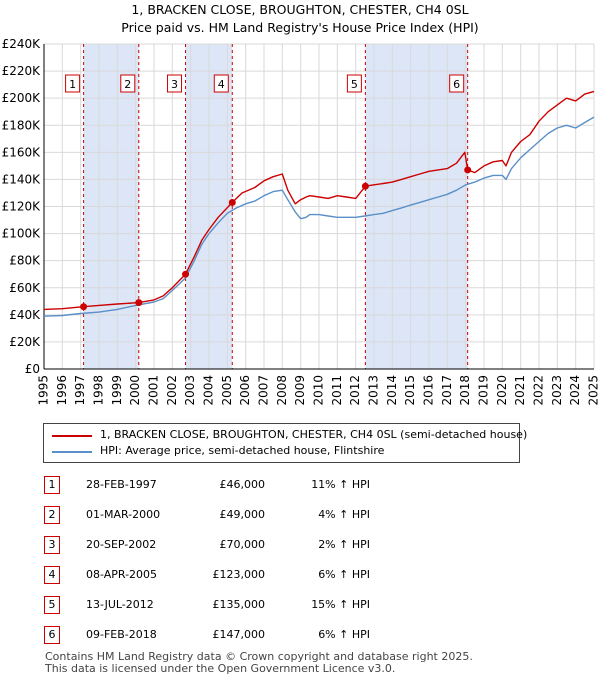 This screenshot has height=680, width=600. What do you see at coordinates (52, 575) in the screenshot?
I see `sale-marker-badge: 4` at bounding box center [52, 575].